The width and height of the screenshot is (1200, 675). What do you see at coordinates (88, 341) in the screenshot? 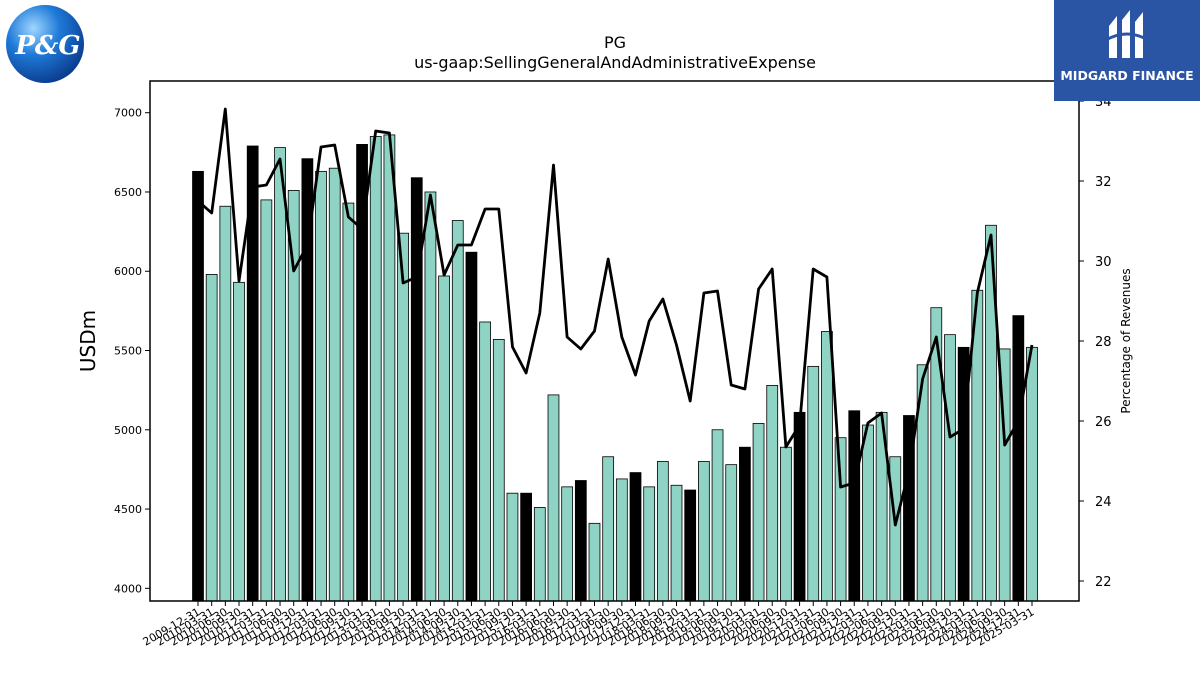
I see `y-axis-label: USDm` at bounding box center [88, 341].